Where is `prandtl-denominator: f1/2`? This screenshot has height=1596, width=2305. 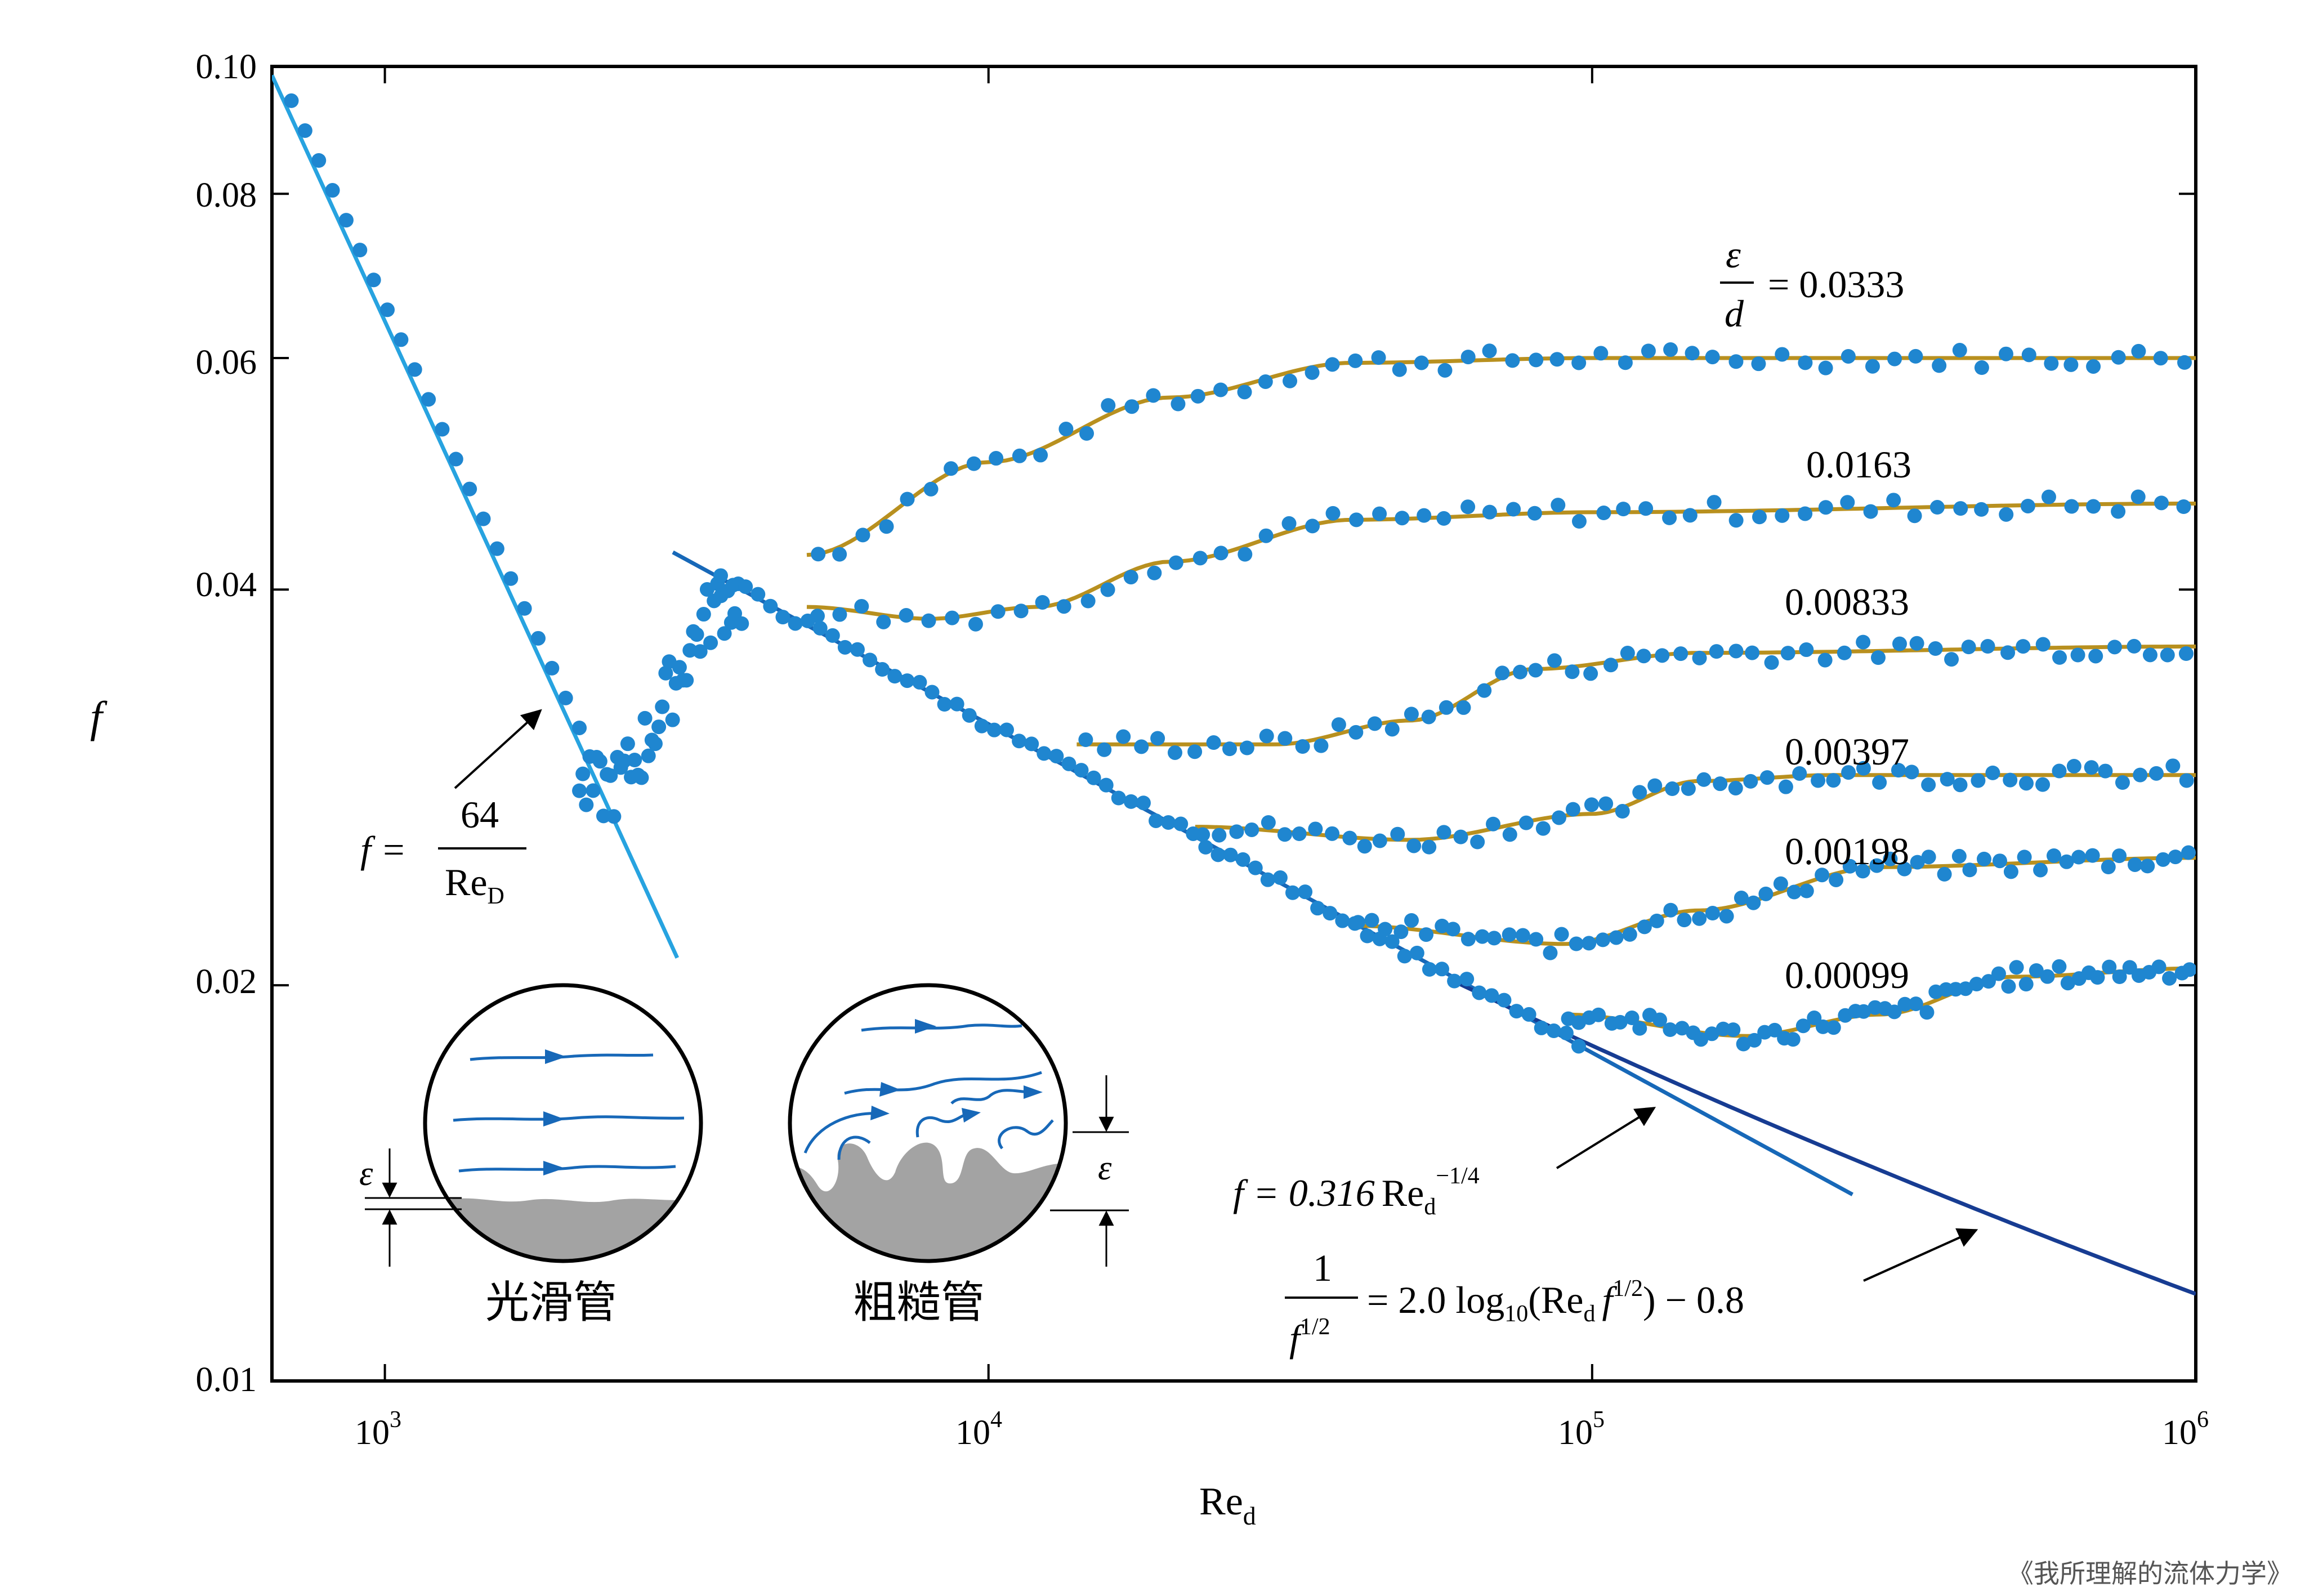
prandtl-denominator: f1/2 is located at coordinates (1309, 1337).